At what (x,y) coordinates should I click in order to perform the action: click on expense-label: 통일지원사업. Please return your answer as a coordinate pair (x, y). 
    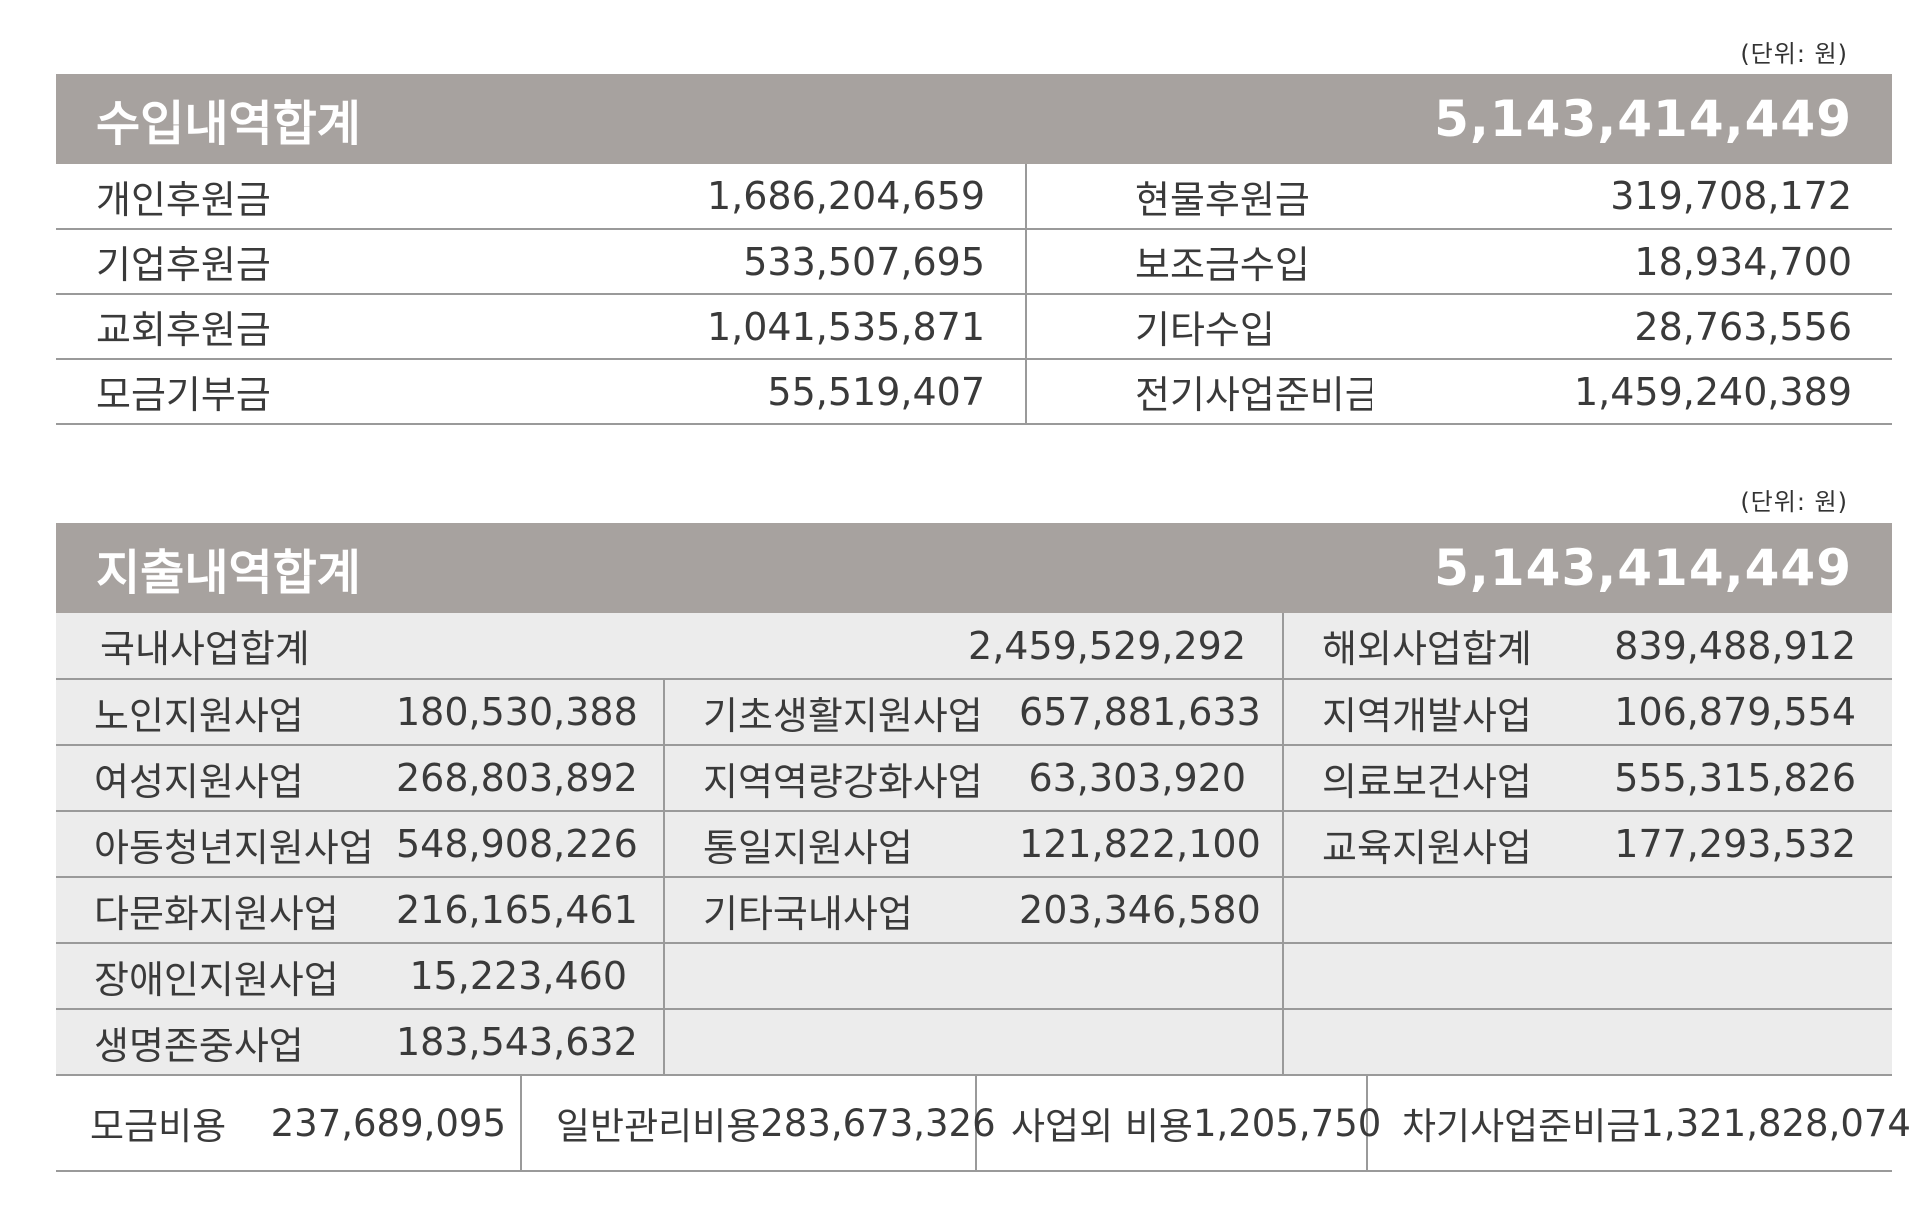
    Looking at the image, I should click on (842, 844).